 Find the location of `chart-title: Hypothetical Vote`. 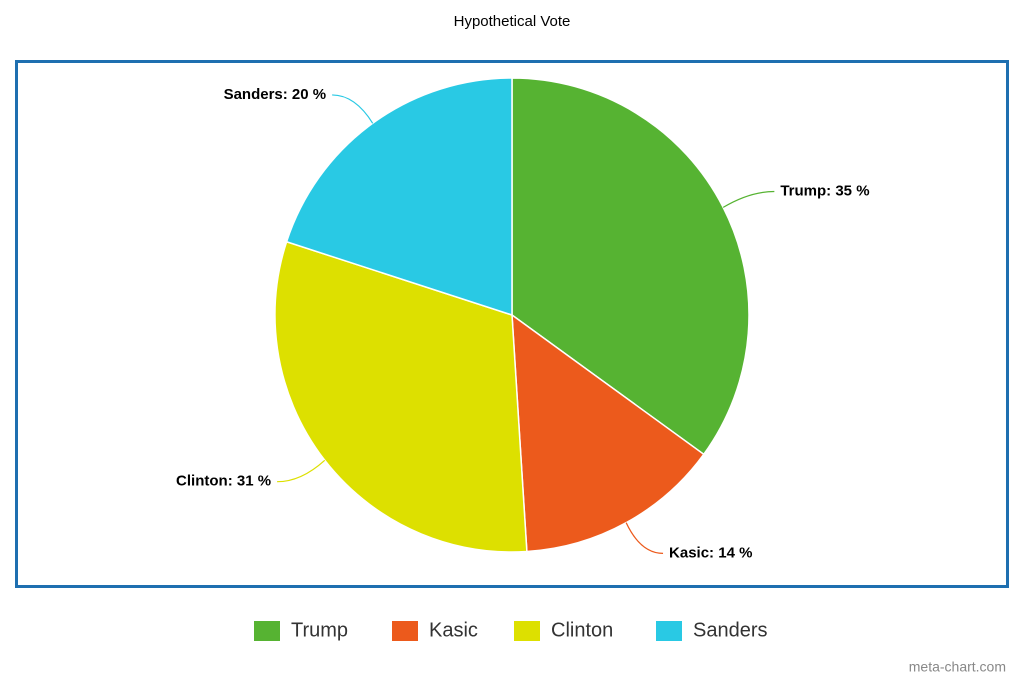

chart-title: Hypothetical Vote is located at coordinates (512, 21).